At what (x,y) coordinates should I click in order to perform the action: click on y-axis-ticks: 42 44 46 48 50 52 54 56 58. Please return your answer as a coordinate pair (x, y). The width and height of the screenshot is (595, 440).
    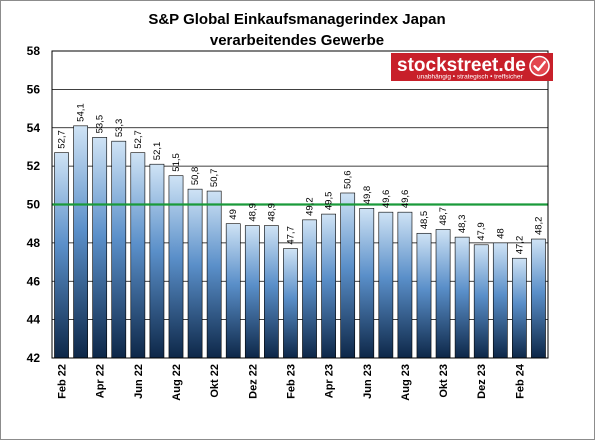
    Looking at the image, I should click on (34, 204).